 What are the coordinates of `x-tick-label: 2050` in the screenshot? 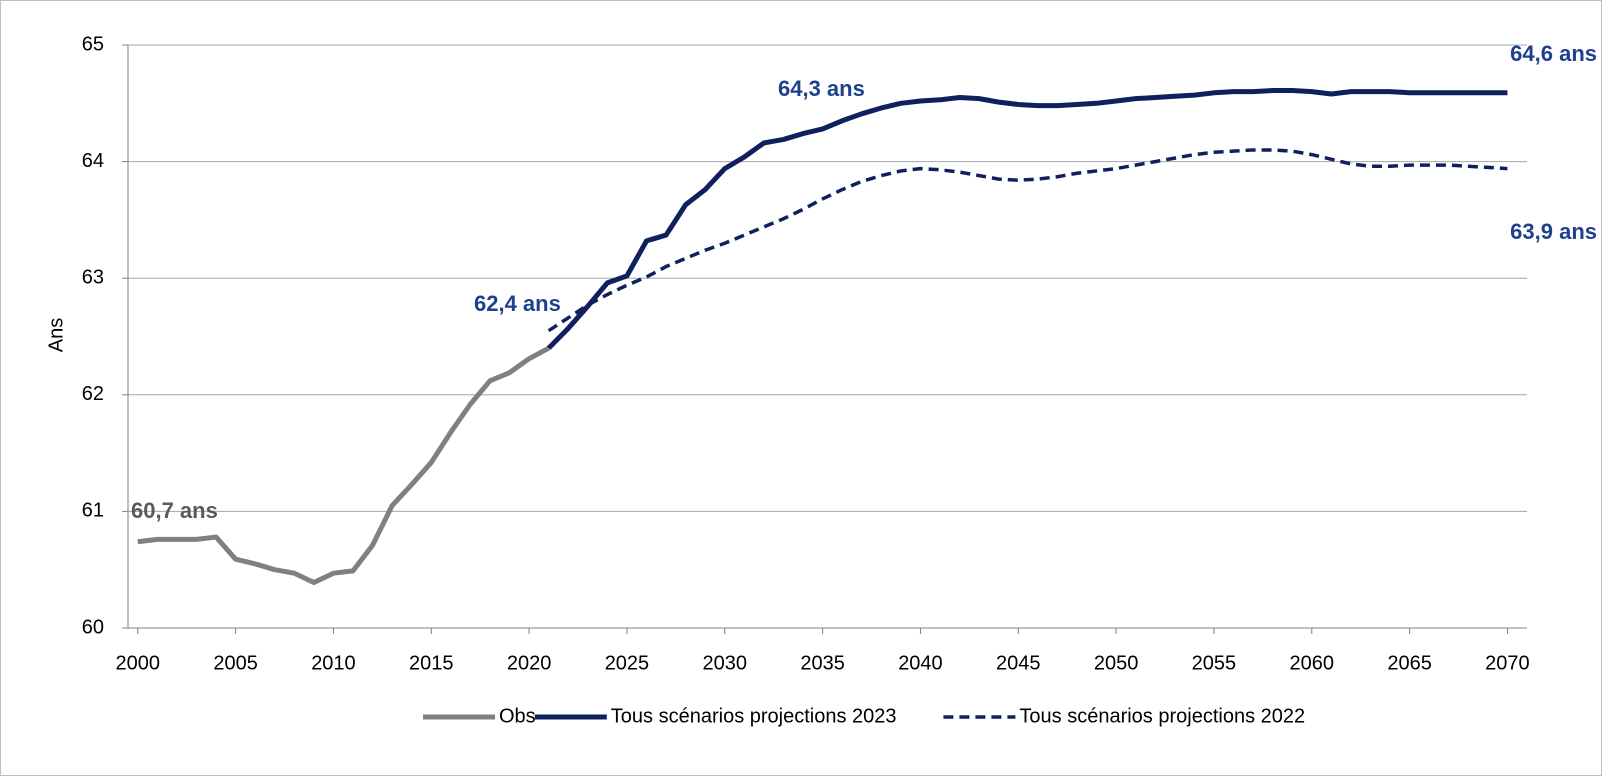 It's located at (1116, 663).